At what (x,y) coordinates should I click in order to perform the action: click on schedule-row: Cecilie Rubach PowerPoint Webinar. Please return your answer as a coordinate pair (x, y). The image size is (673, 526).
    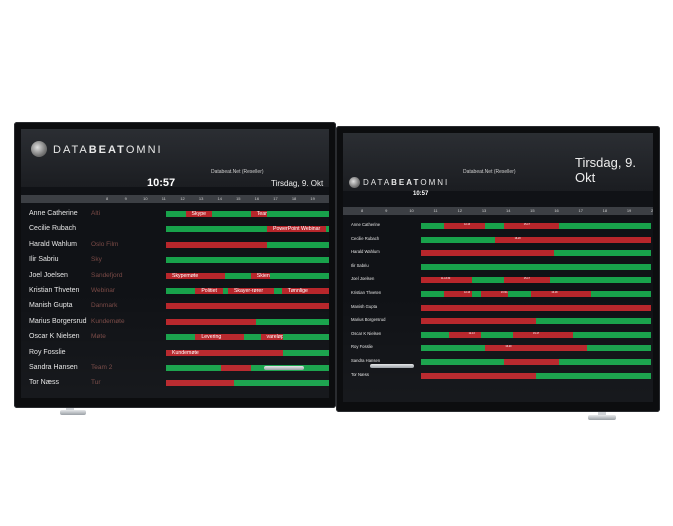
    Looking at the image, I should click on (175, 229).